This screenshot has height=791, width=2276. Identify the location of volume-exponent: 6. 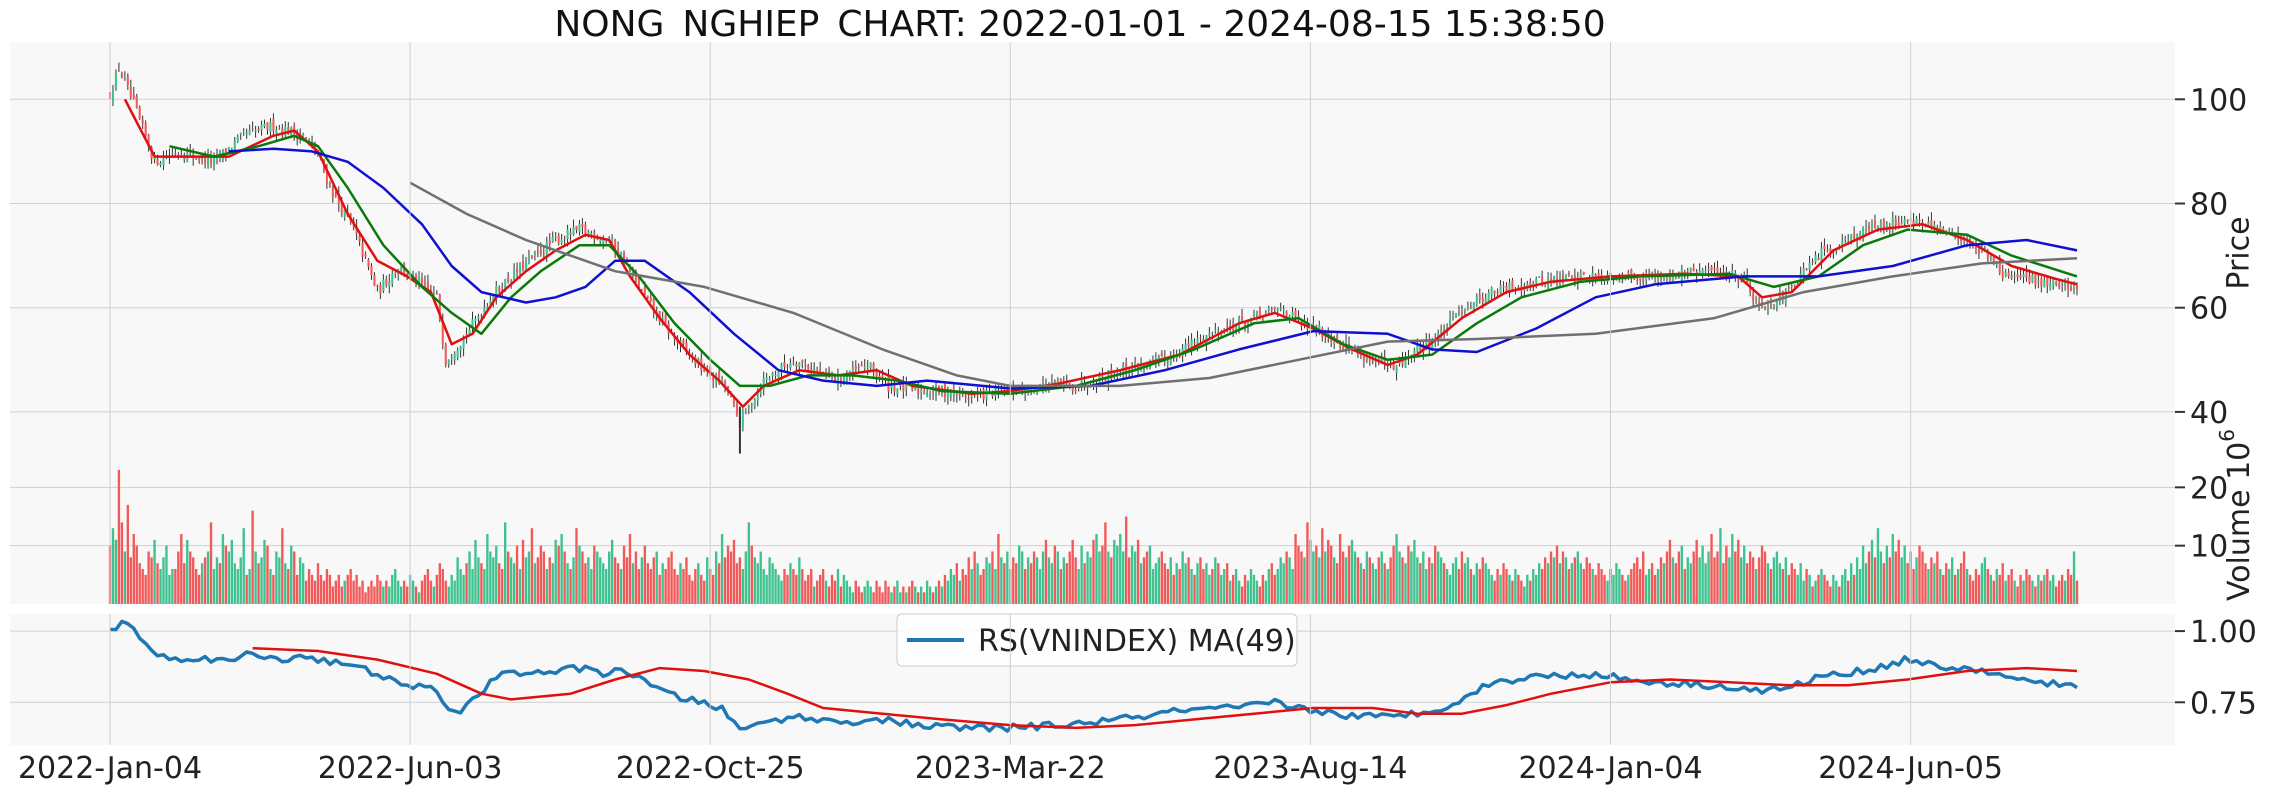
(2227, 435).